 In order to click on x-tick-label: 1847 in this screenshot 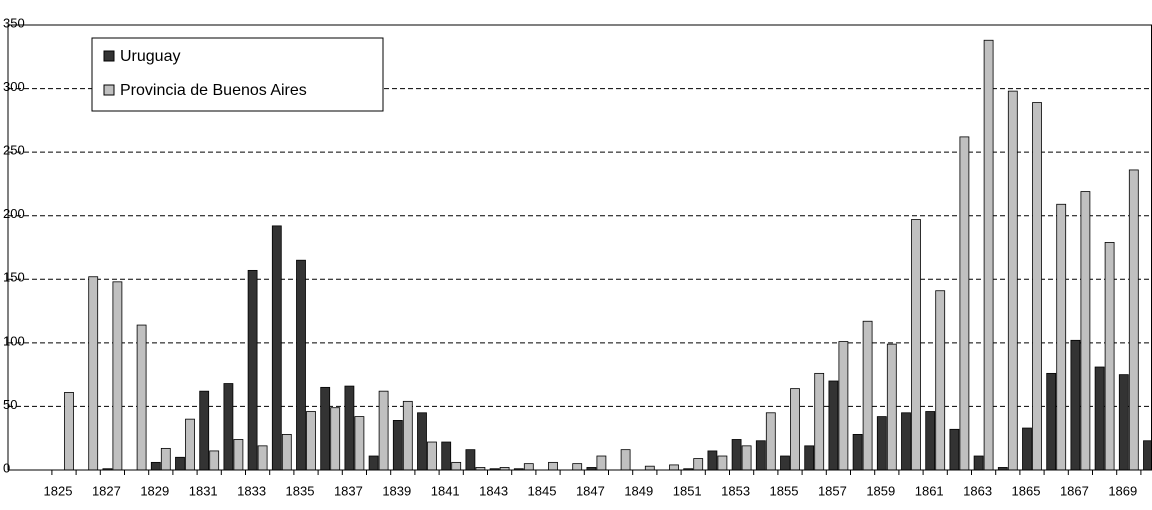, I will do `click(590, 490)`.